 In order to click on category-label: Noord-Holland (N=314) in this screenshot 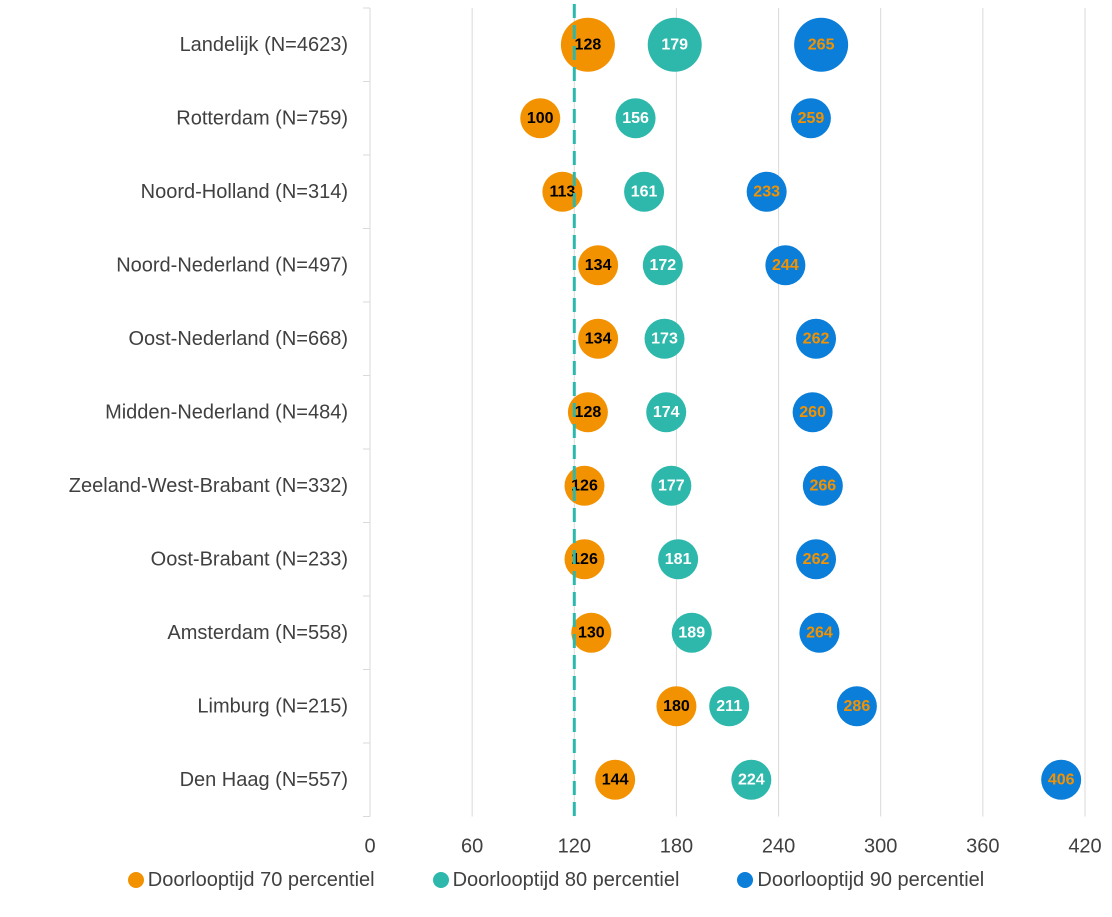, I will do `click(244, 192)`.